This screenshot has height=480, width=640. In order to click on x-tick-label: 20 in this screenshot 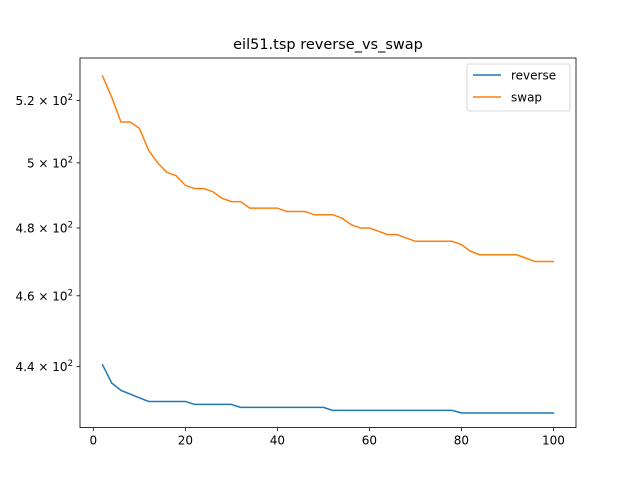, I will do `click(185, 441)`.